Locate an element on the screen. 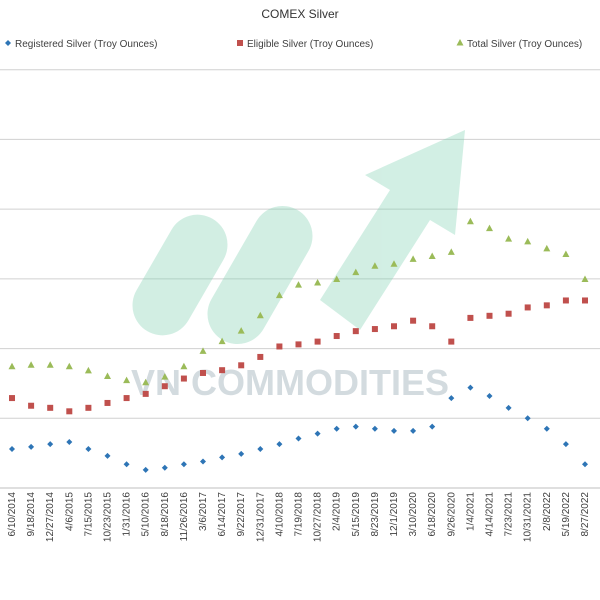 Image resolution: width=600 pixels, height=600 pixels. watermark-text: VN COMMODITIES is located at coordinates (290, 382).